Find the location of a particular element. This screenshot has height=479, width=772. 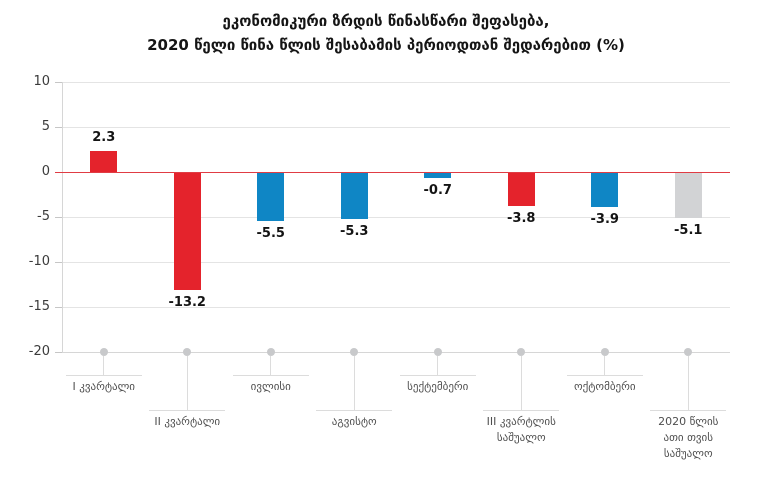

y-axis-tick--5 is located at coordinates (58, 217).